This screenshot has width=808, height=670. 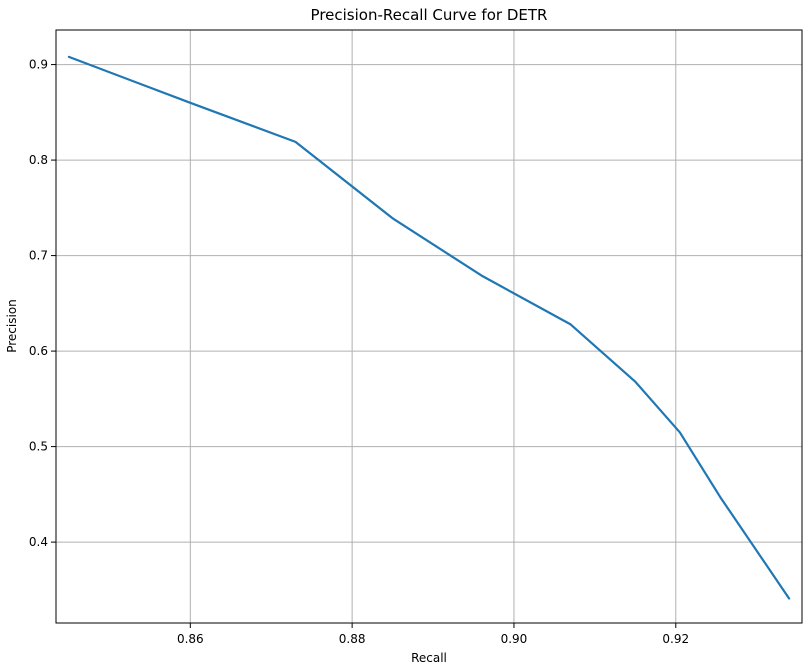 What do you see at coordinates (190, 639) in the screenshot?
I see `x-tick-label: 0.86` at bounding box center [190, 639].